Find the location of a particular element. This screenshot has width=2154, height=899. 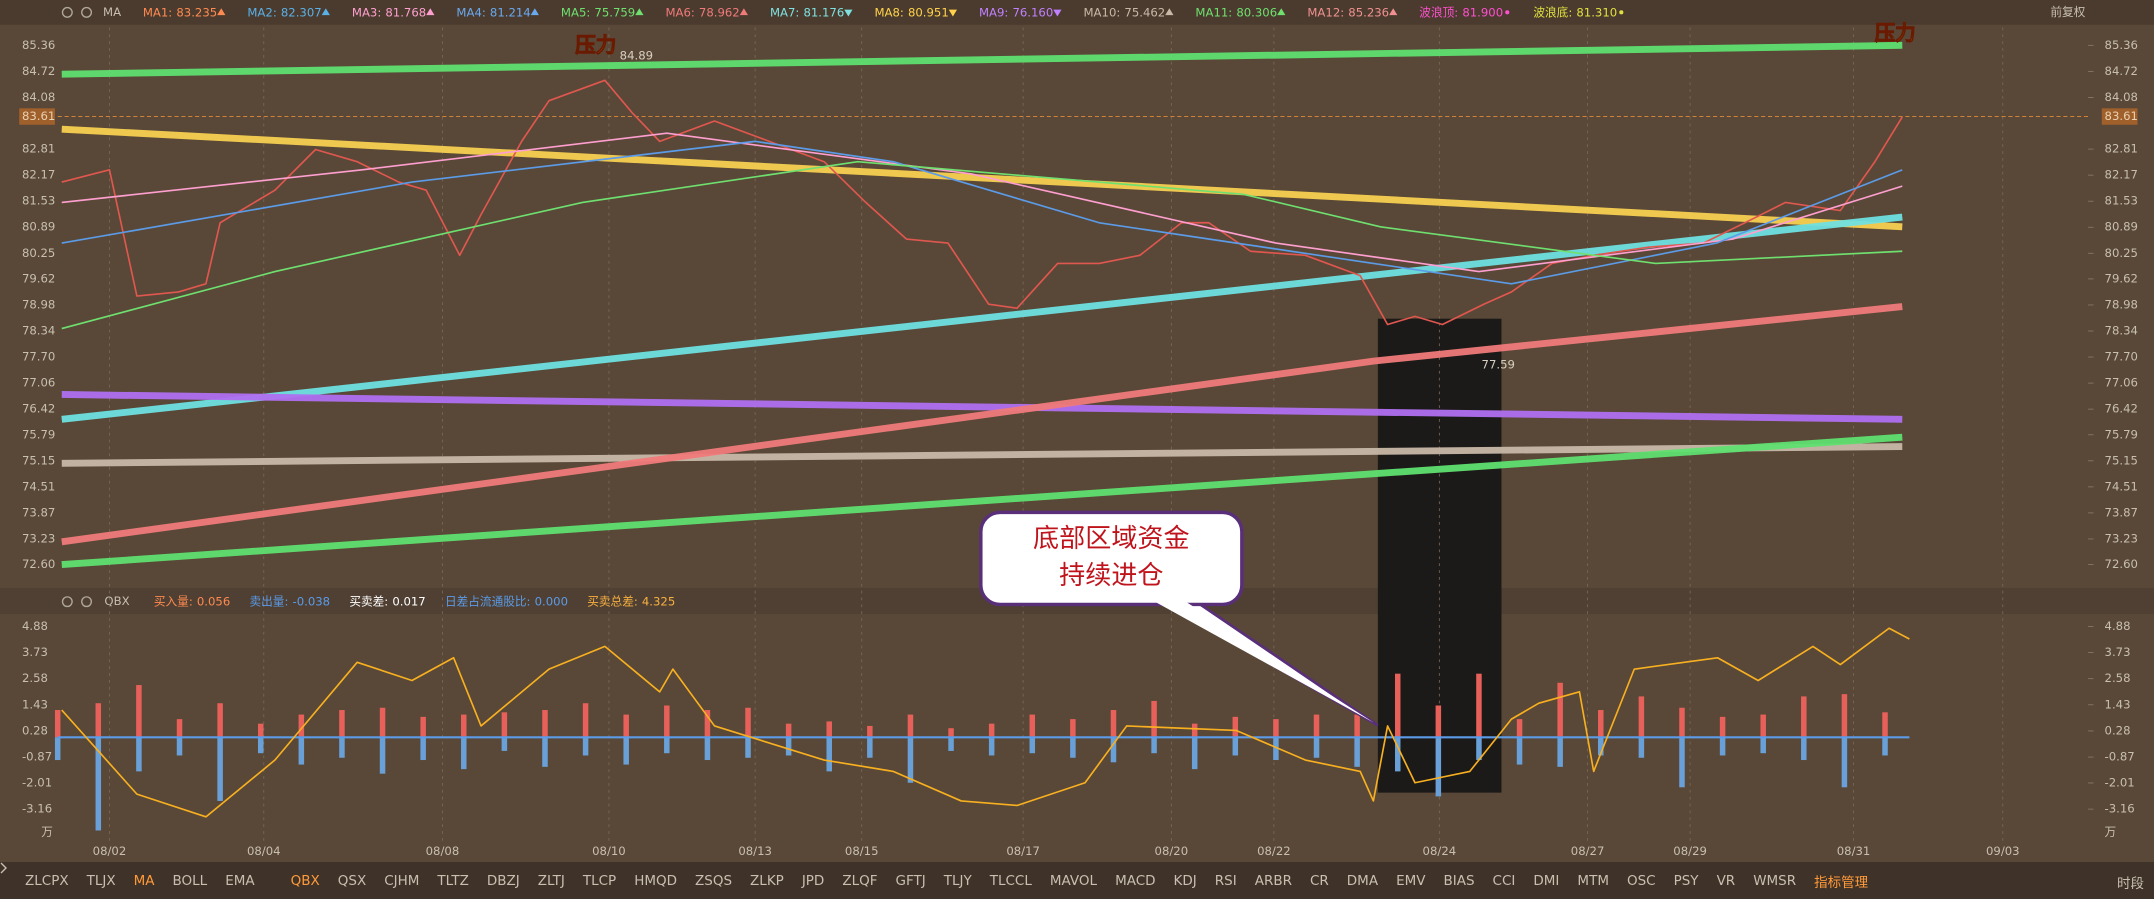

indicator-tab: TLCCL is located at coordinates (1010, 880).